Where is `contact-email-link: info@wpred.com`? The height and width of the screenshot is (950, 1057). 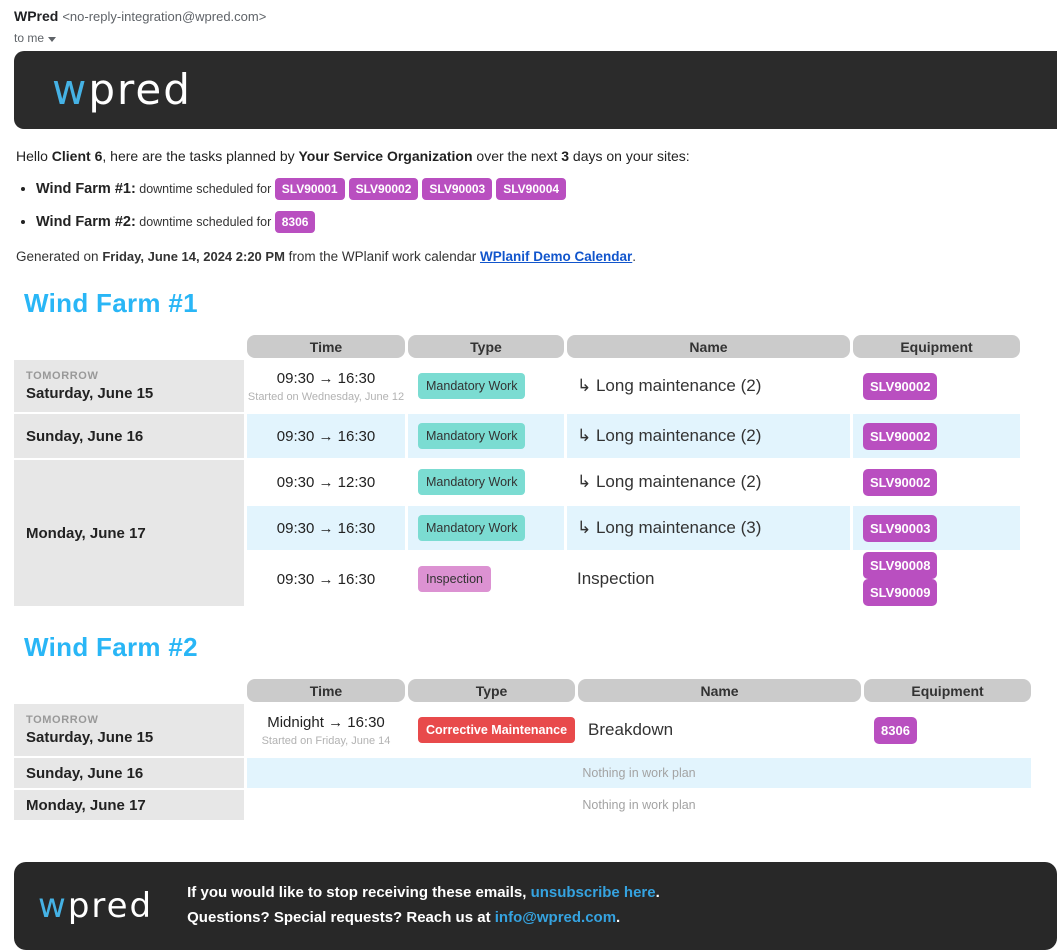
contact-email-link: info@wpred.com is located at coordinates (555, 917).